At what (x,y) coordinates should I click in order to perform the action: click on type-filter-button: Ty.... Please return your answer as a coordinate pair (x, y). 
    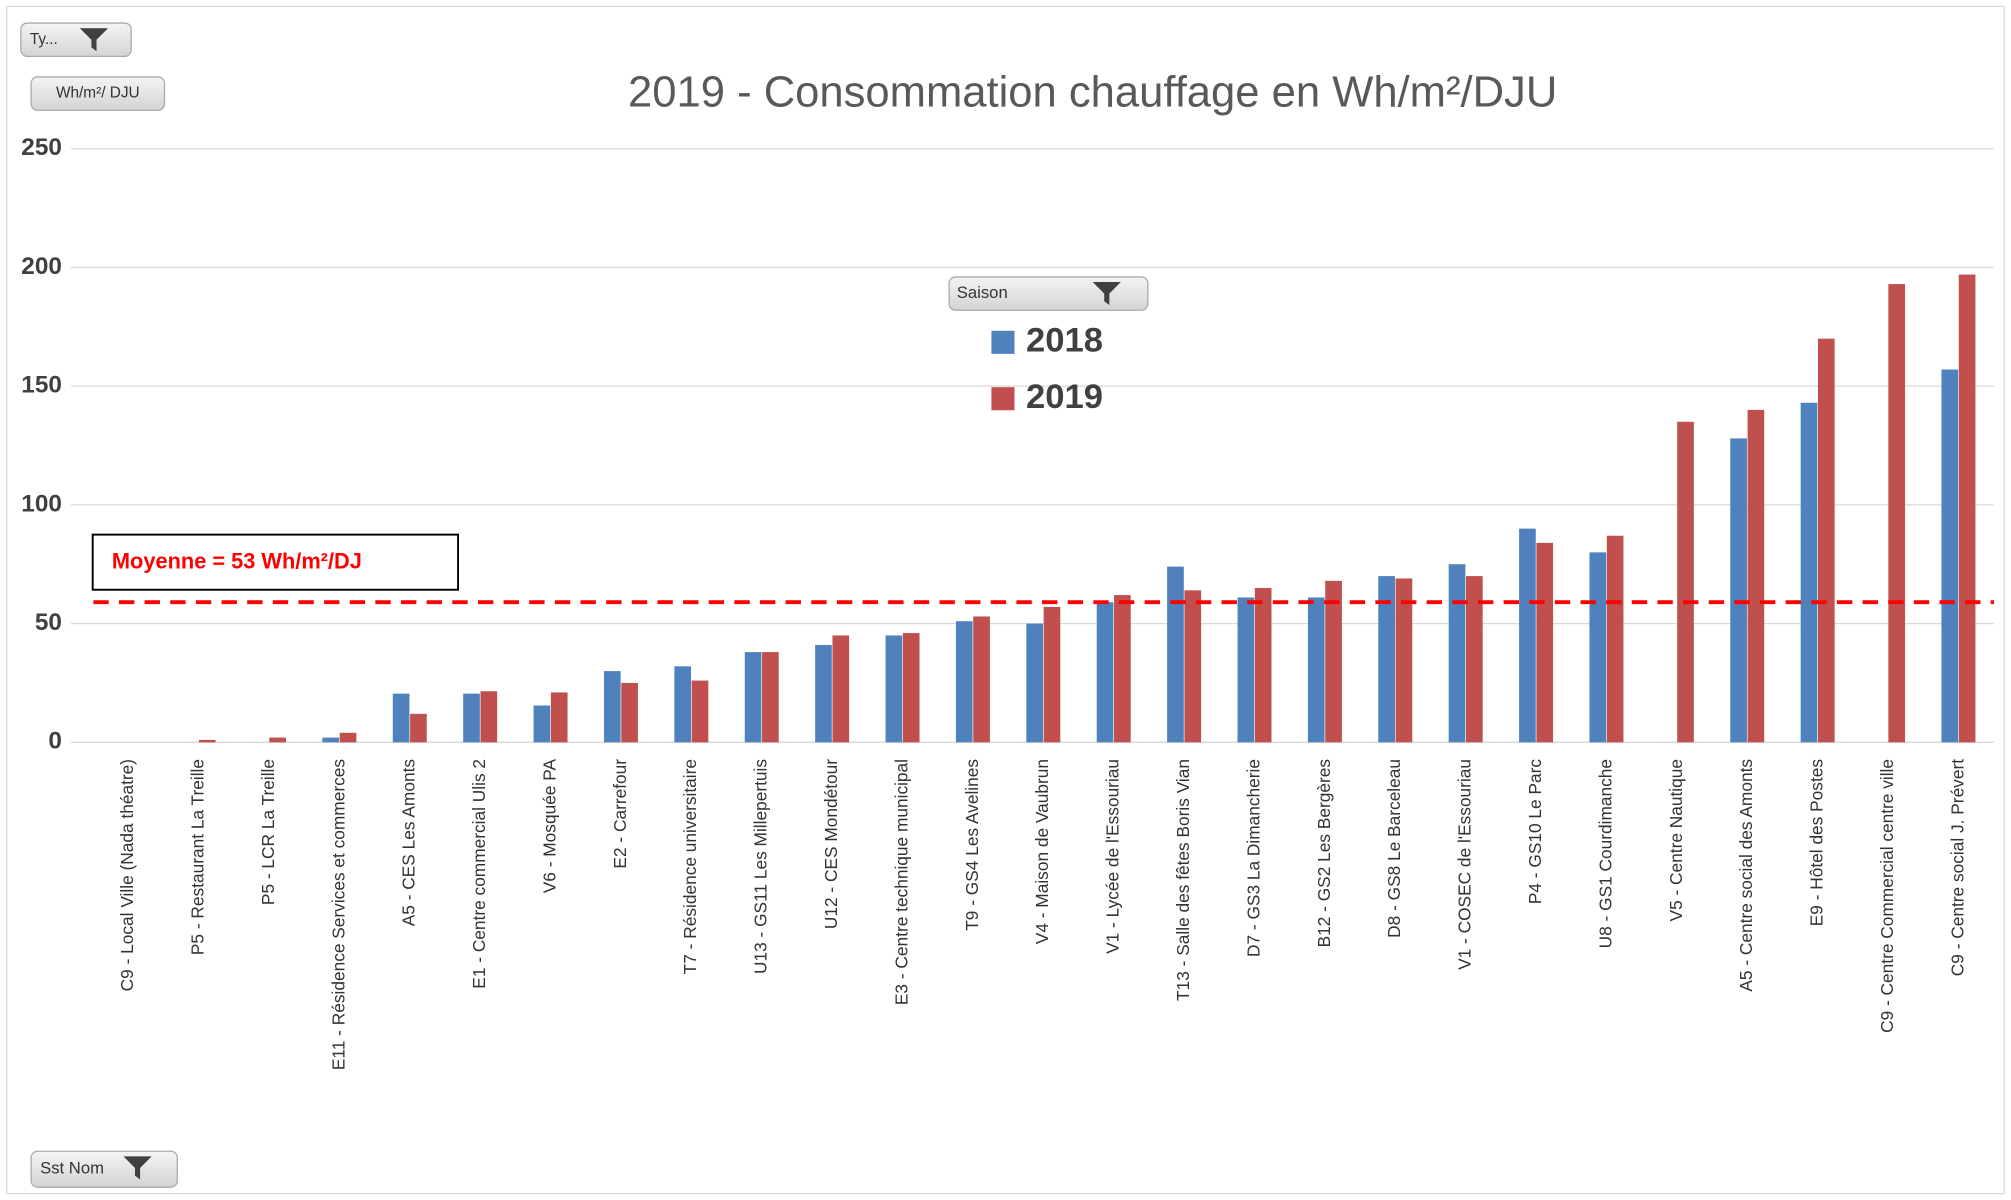
    Looking at the image, I should click on (76, 40).